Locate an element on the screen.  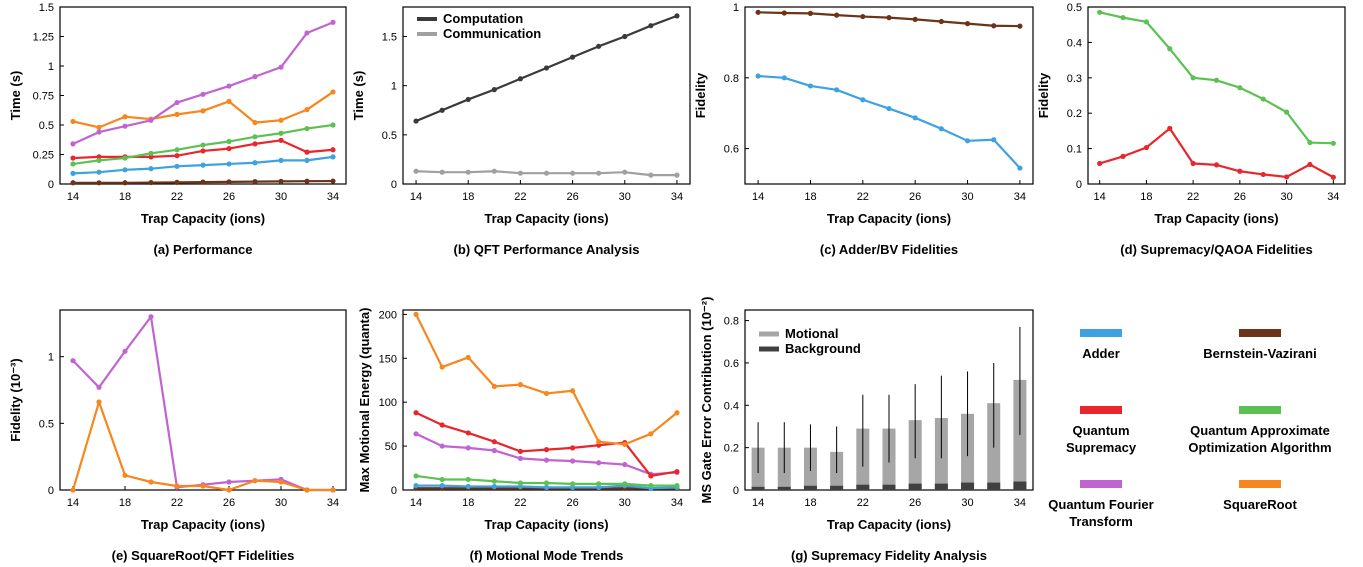
x-tick-label: 22 is located at coordinates (177, 503).